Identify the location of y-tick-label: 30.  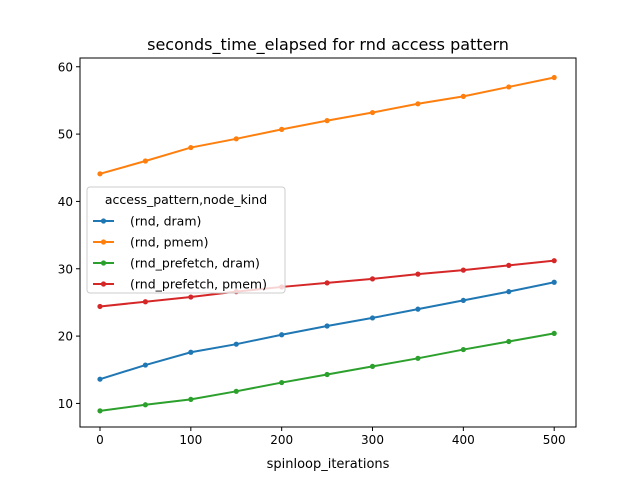
(65, 269).